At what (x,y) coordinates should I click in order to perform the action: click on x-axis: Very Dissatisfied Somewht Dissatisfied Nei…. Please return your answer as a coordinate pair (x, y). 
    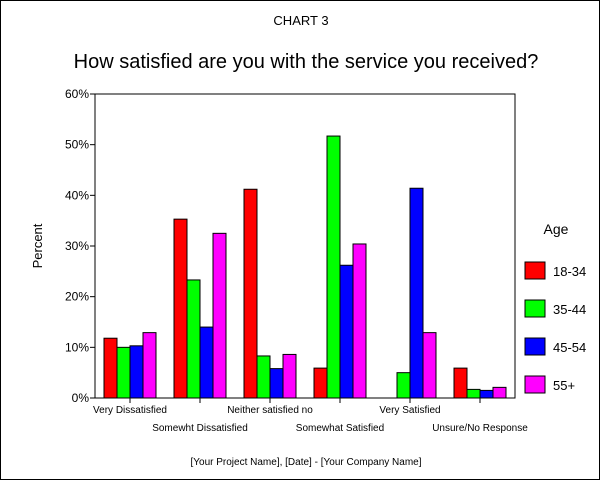
    Looking at the image, I should click on (310, 416).